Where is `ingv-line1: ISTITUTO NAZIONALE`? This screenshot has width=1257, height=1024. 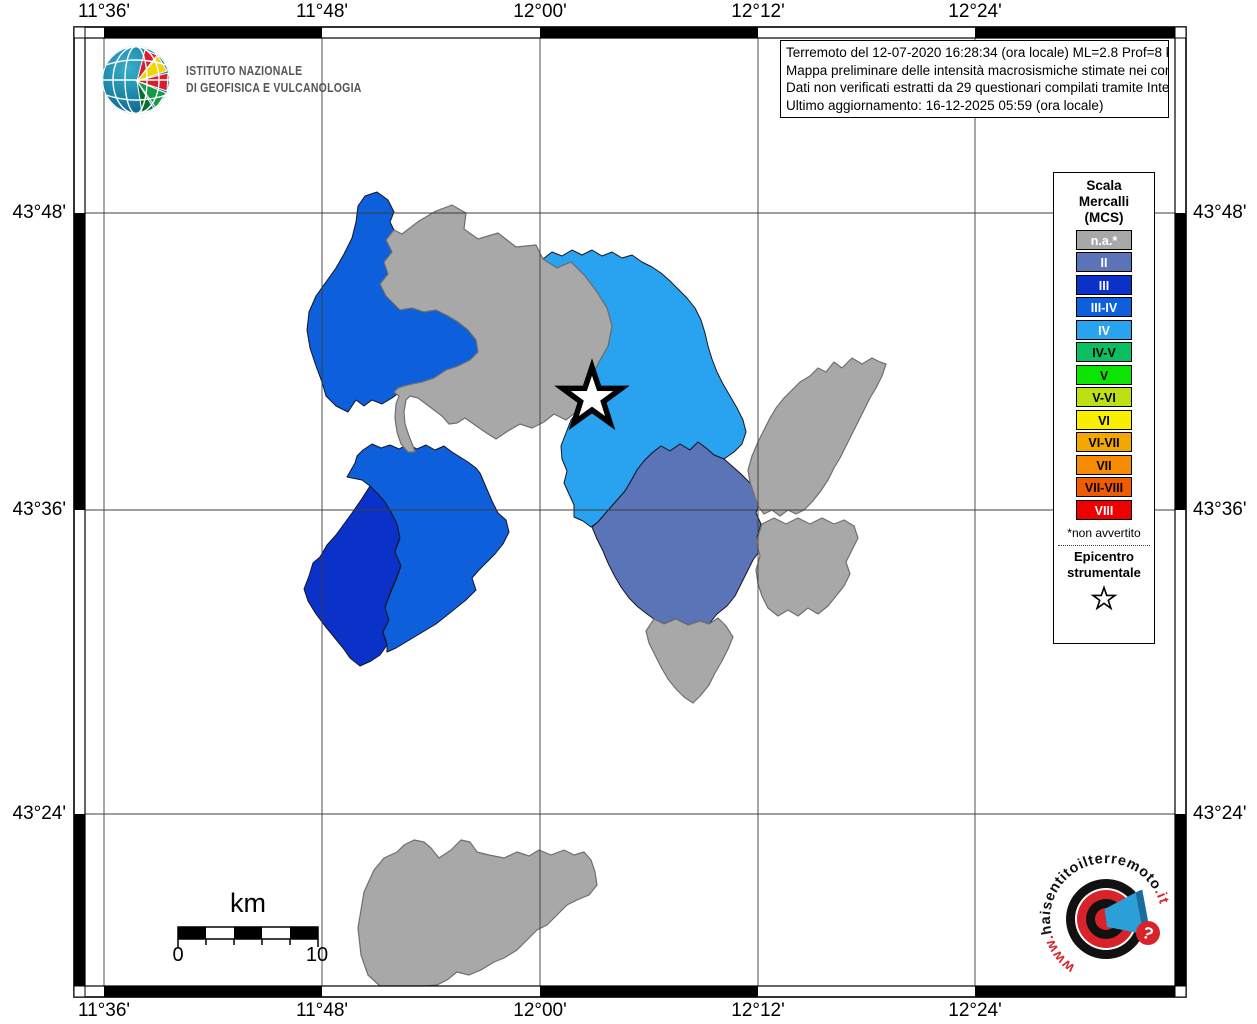 ingv-line1: ISTITUTO NAZIONALE is located at coordinates (244, 71).